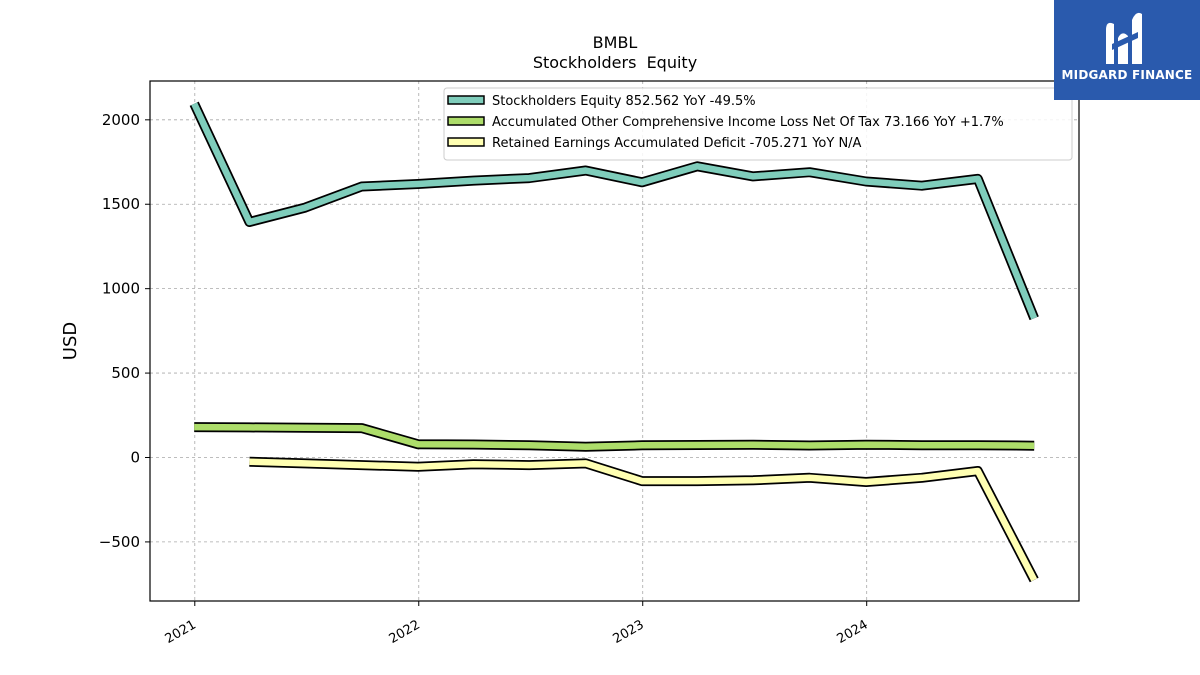 This screenshot has height=675, width=1200. What do you see at coordinates (1127, 75) in the screenshot?
I see `logo-text: MIDGARD FINANCE` at bounding box center [1127, 75].